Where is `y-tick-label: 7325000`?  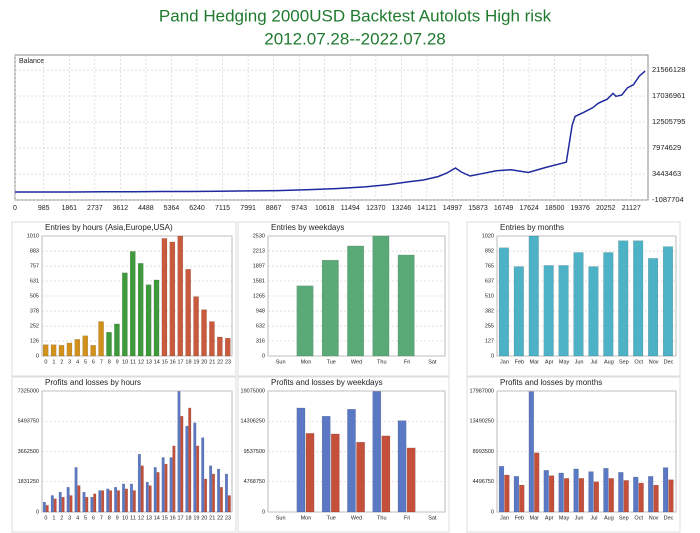
y-tick-label: 7325000 is located at coordinates (28, 391).